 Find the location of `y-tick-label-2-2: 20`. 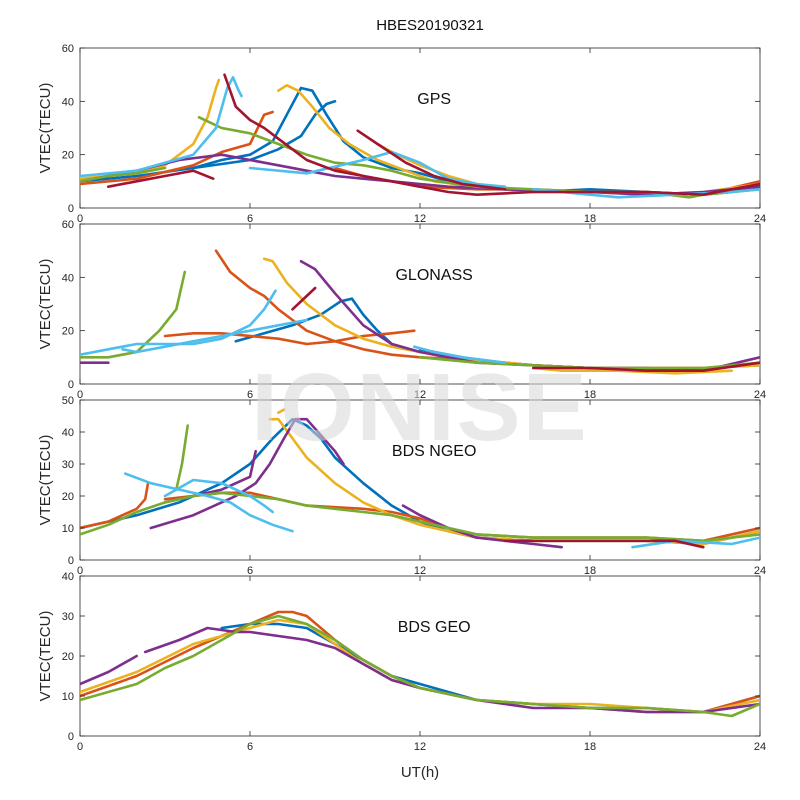

y-tick-label-2-2: 20 is located at coordinates (68, 497).